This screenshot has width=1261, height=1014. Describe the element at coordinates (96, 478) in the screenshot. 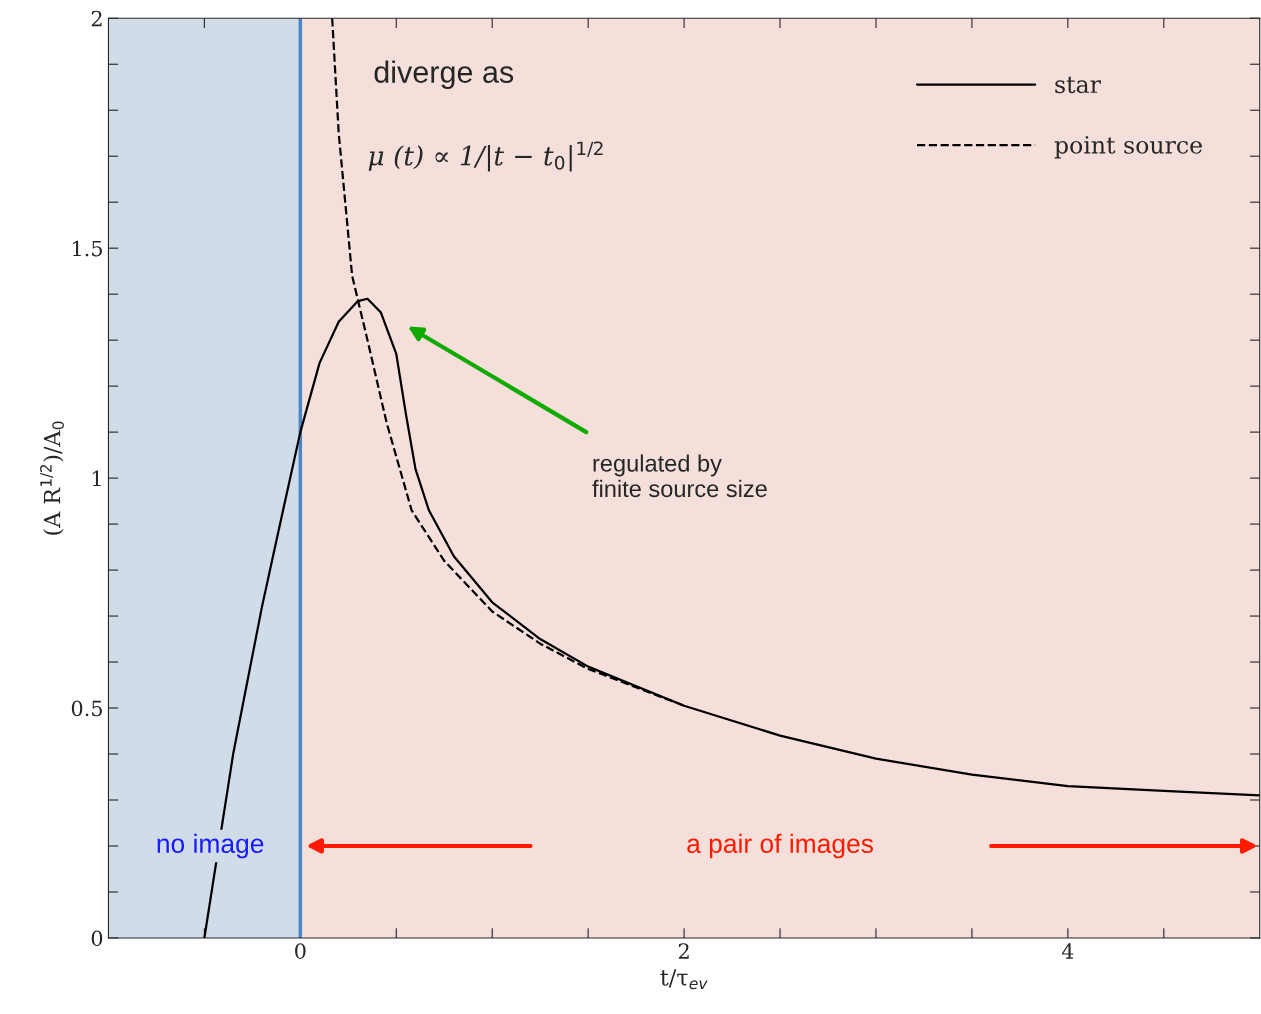

I see `y-tick-label: 1` at that location.